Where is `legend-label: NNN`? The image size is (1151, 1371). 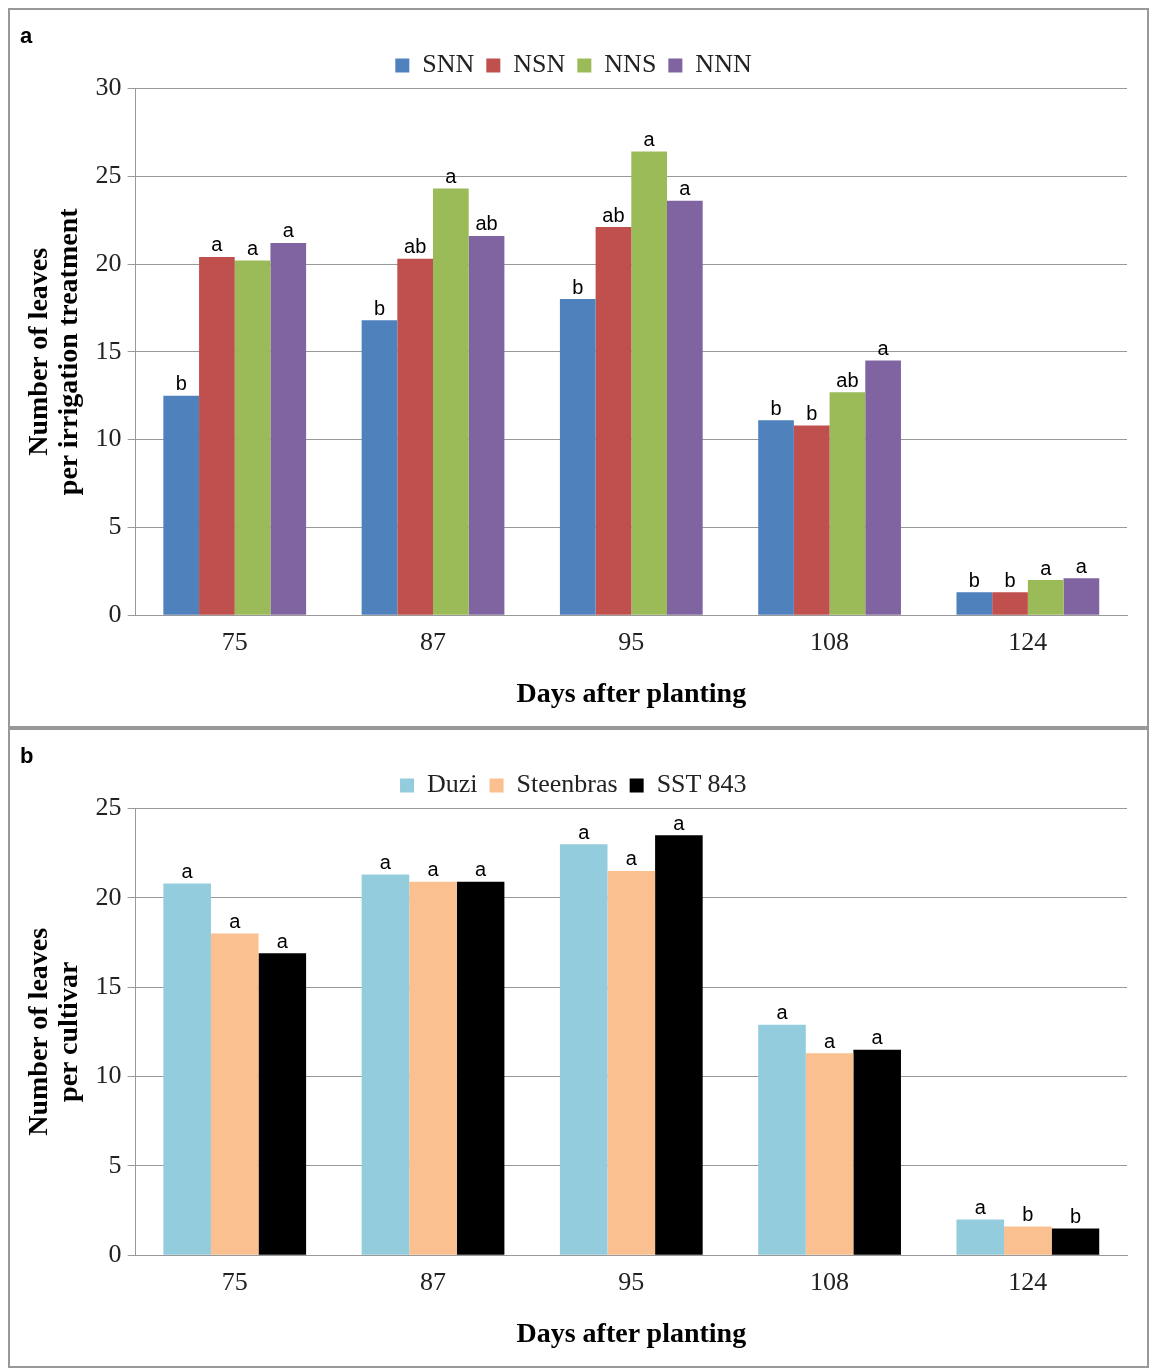 legend-label: NNN is located at coordinates (723, 64).